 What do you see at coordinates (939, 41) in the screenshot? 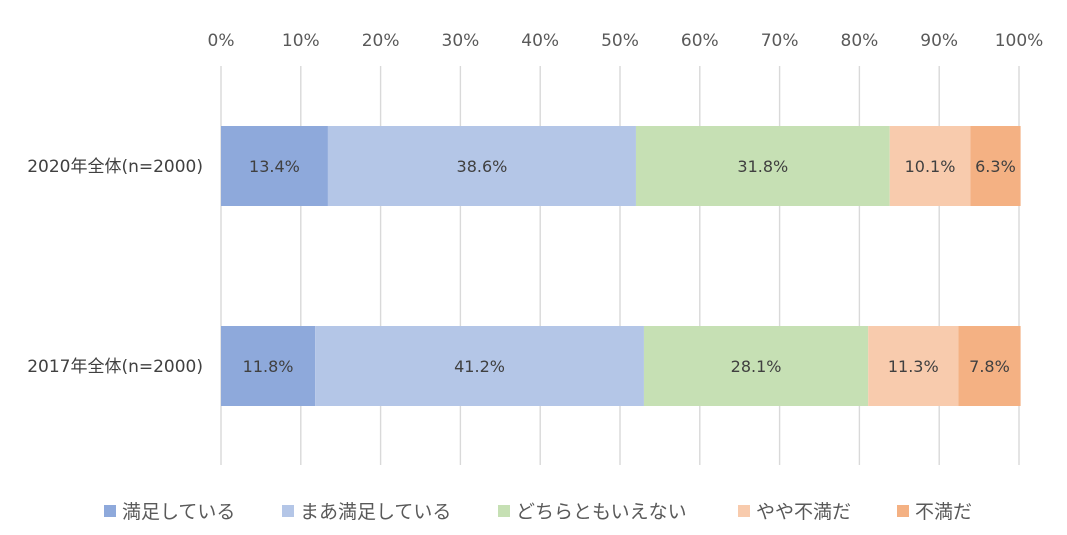
I see `x-tick-label: 90%` at bounding box center [939, 41].